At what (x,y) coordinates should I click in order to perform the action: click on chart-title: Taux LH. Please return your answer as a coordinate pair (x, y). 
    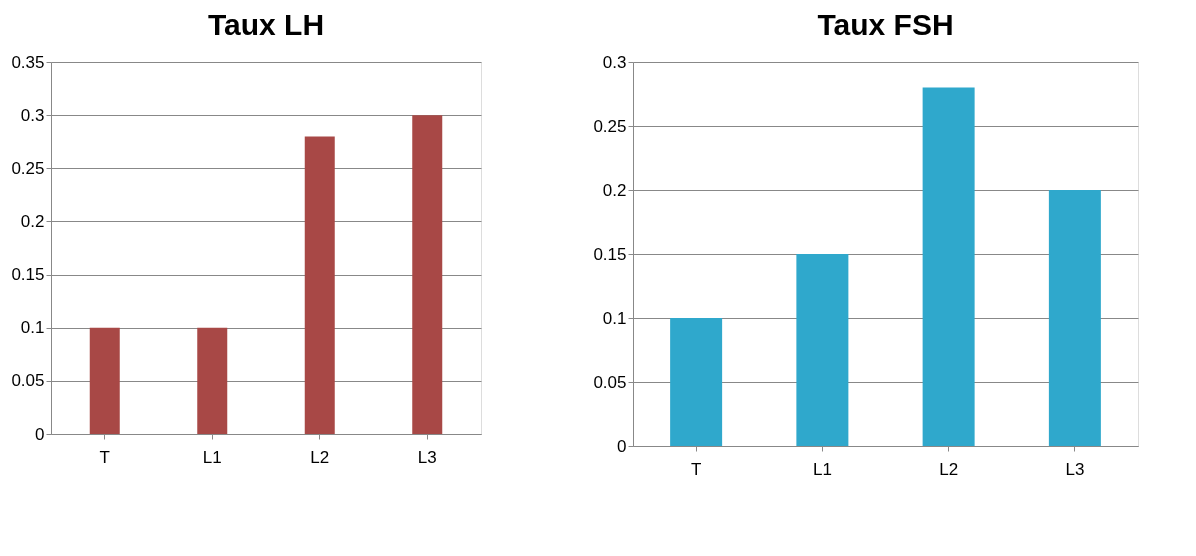
    Looking at the image, I should click on (266, 24).